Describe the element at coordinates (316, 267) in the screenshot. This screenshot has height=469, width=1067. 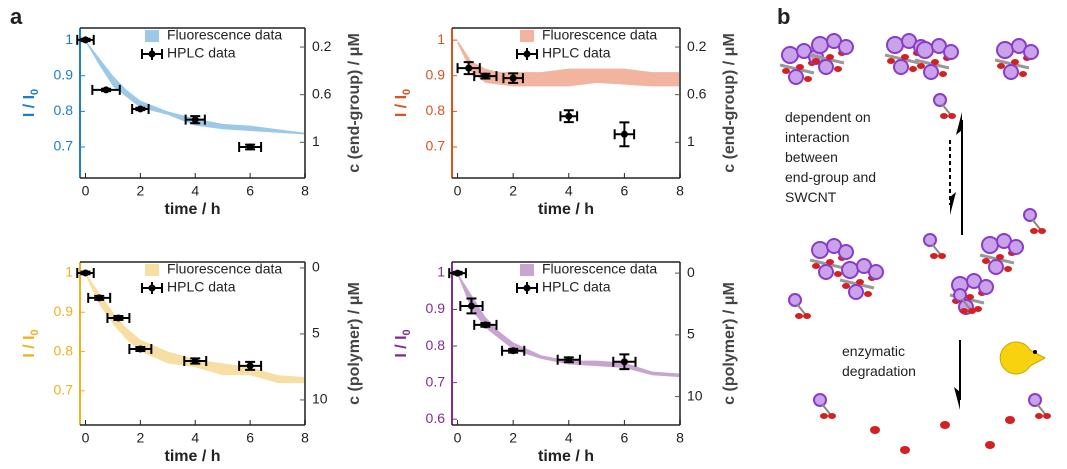
I see `y2-tick-label: 0` at that location.